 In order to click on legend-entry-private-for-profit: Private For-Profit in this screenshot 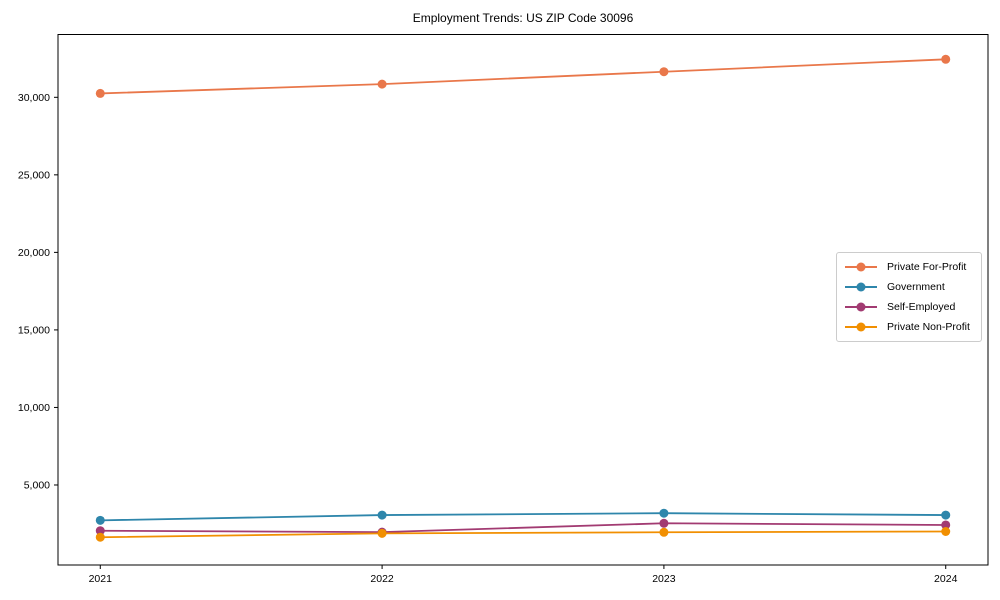, I will do `click(909, 267)`.